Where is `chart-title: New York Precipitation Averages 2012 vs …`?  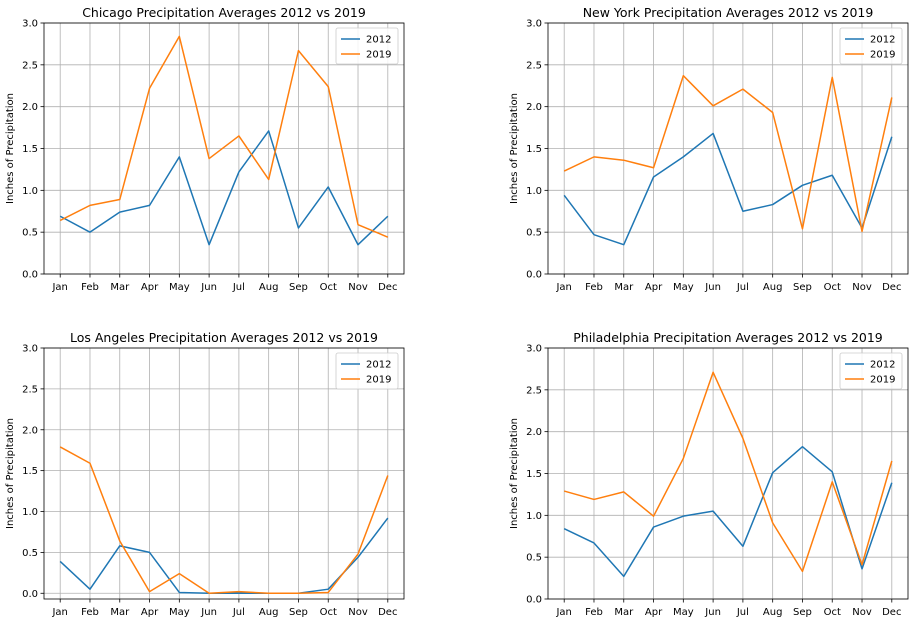
chart-title: New York Precipitation Averages 2012 vs … is located at coordinates (728, 12).